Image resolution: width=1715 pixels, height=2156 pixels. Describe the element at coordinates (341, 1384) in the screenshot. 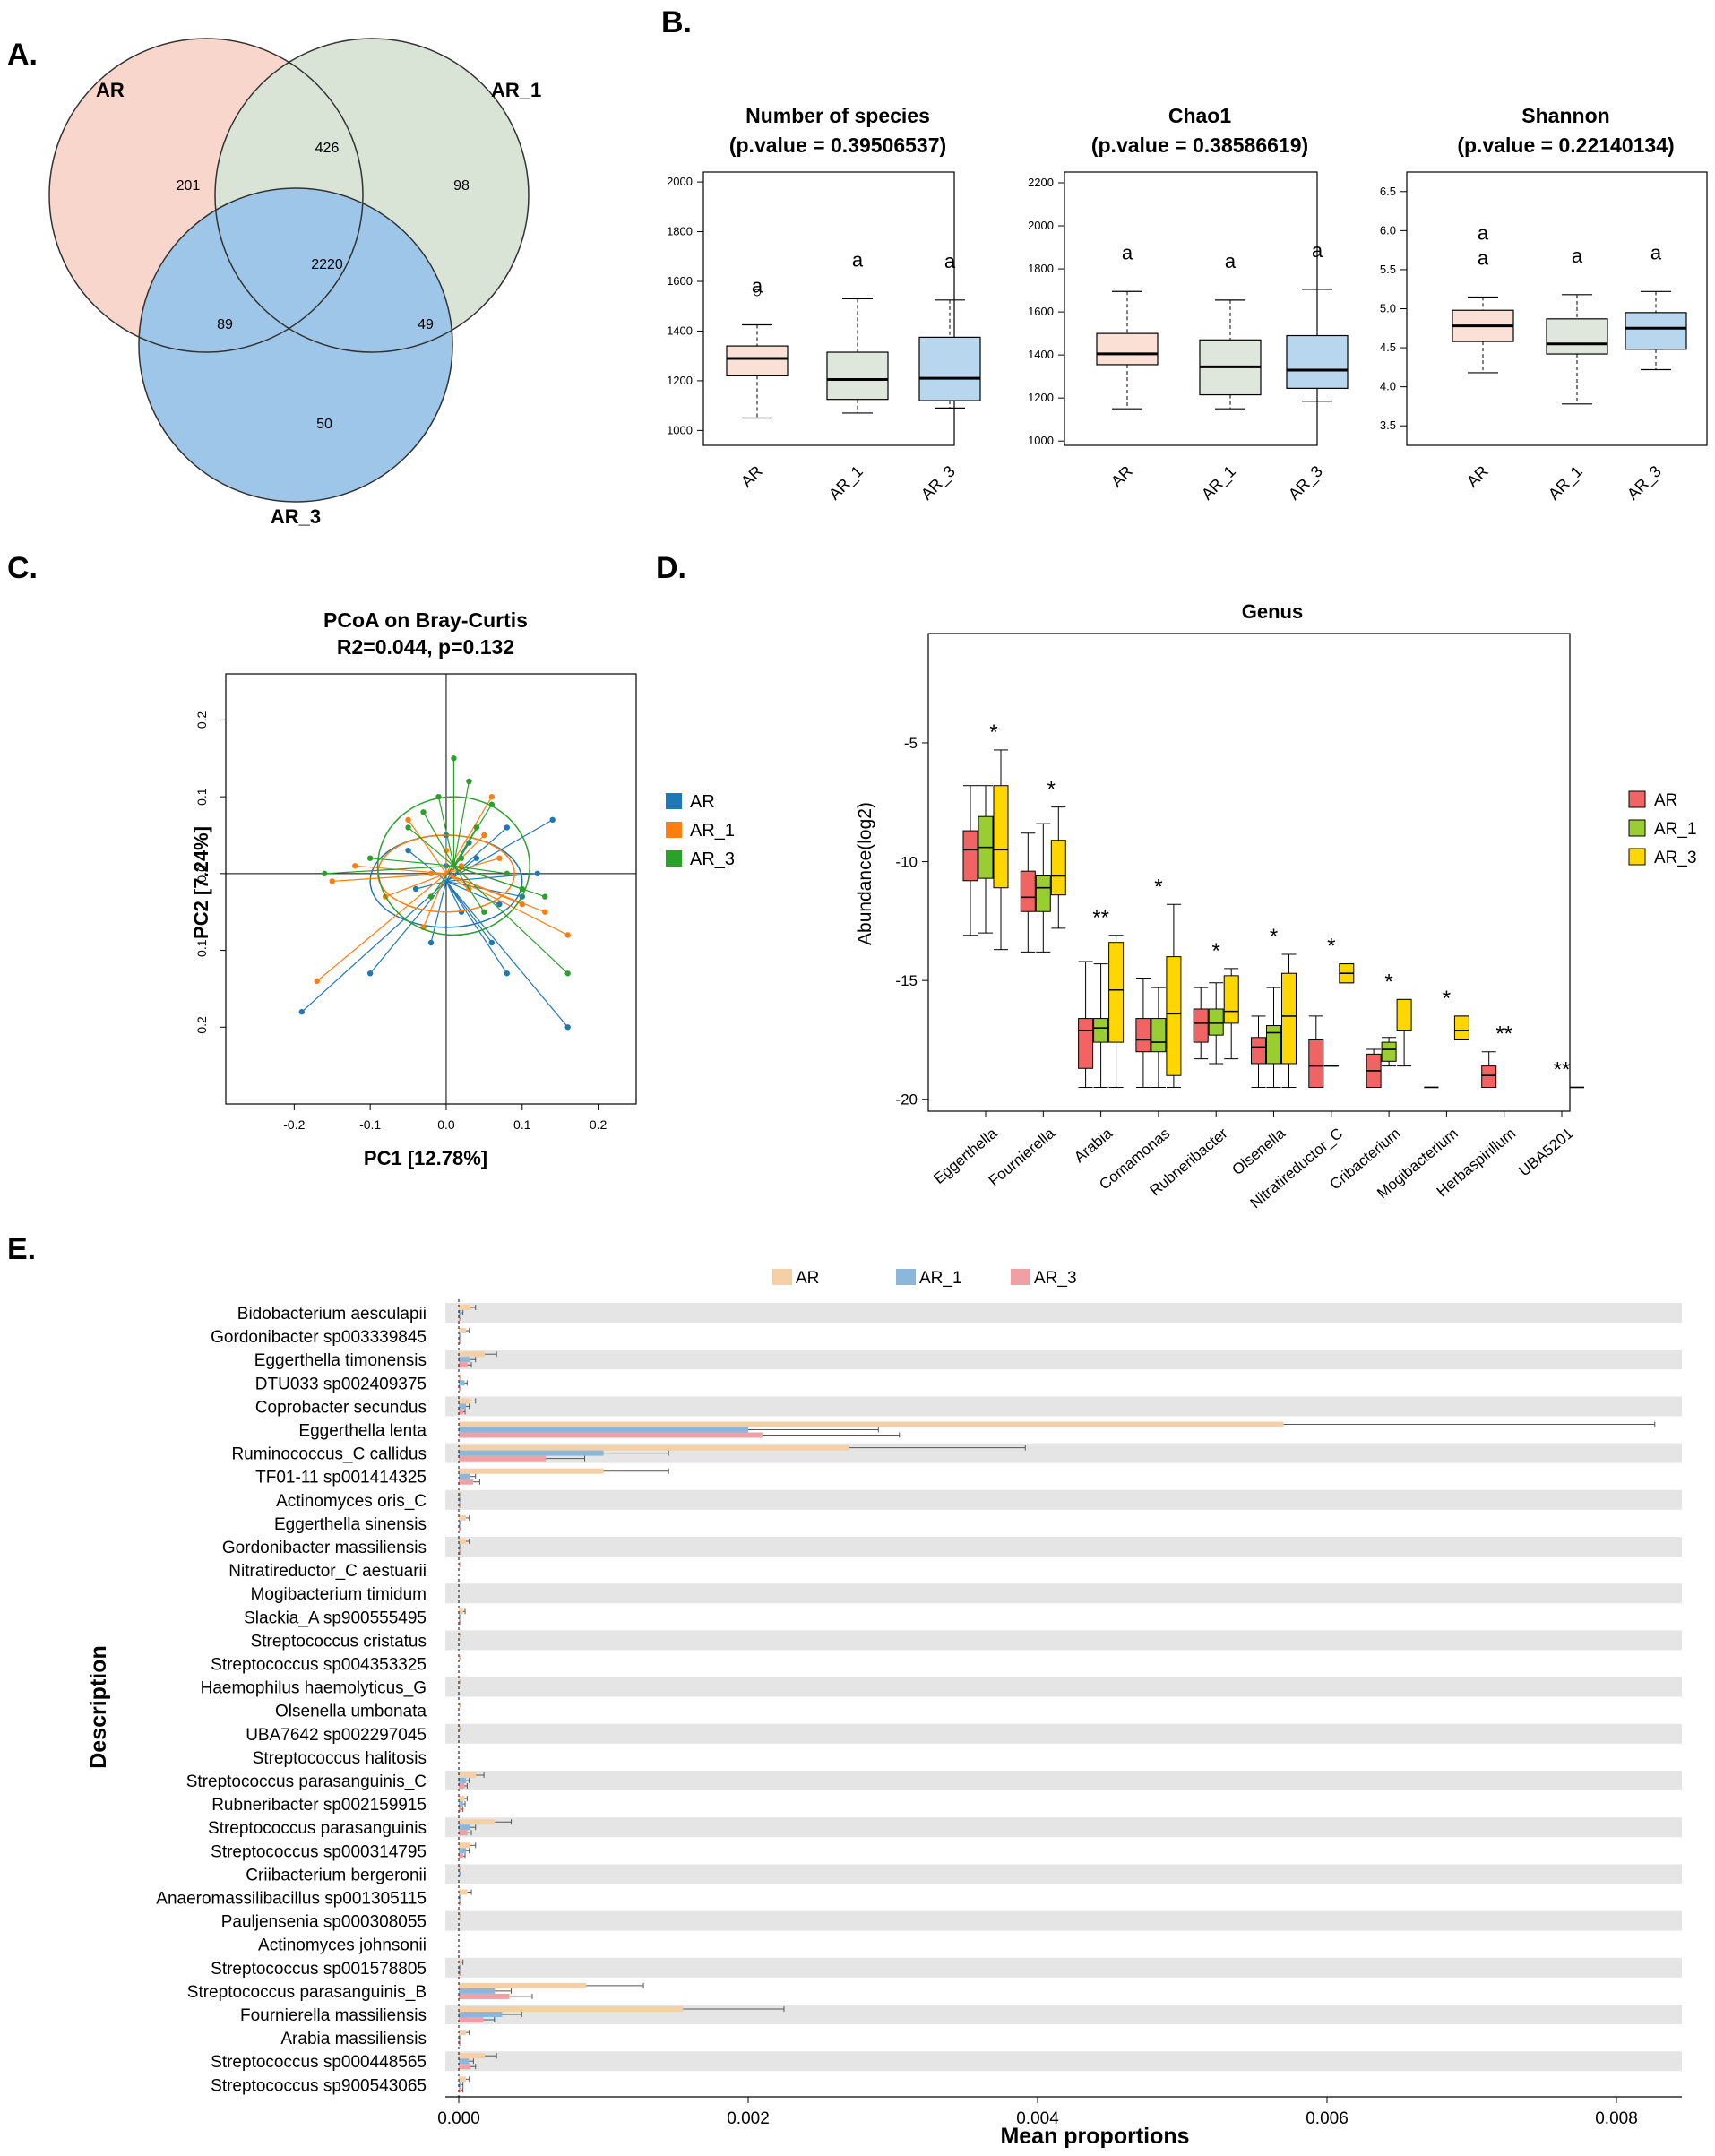

I see `row-label: DTU033 sp002409375` at that location.